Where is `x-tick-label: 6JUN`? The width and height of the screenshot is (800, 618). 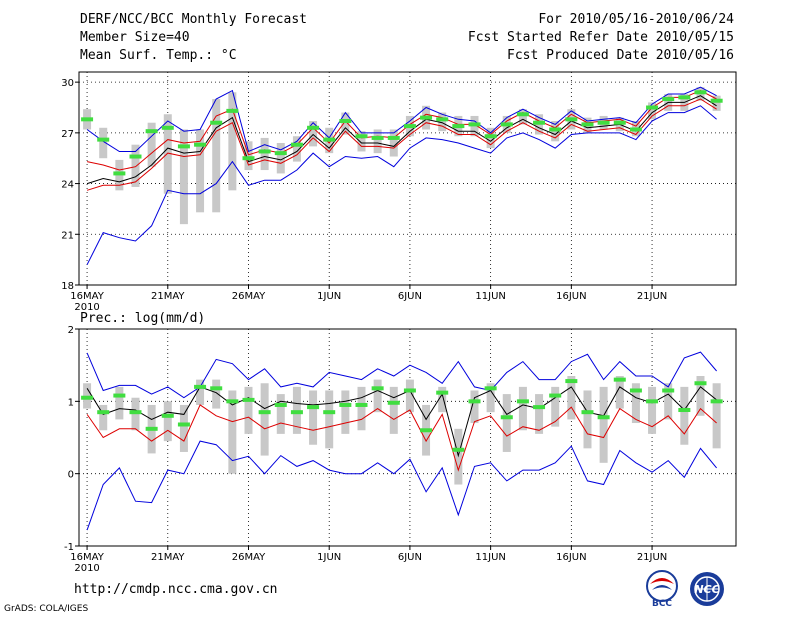 x-tick-label: 6JUN is located at coordinates (410, 296).